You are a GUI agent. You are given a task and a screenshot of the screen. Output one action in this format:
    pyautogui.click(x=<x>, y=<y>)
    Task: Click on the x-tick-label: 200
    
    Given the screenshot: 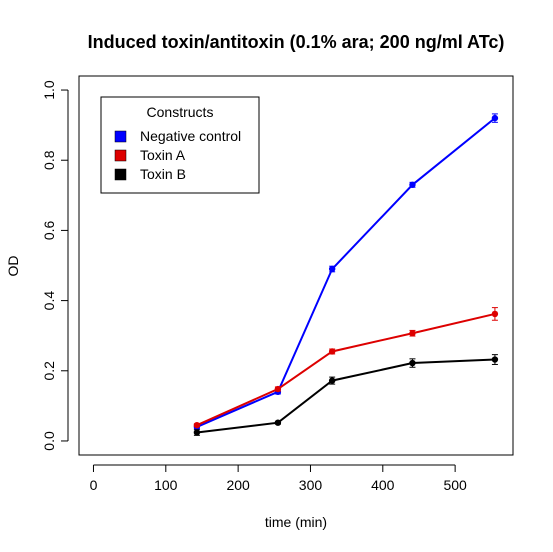 What is the action you would take?
    pyautogui.click(x=238, y=485)
    